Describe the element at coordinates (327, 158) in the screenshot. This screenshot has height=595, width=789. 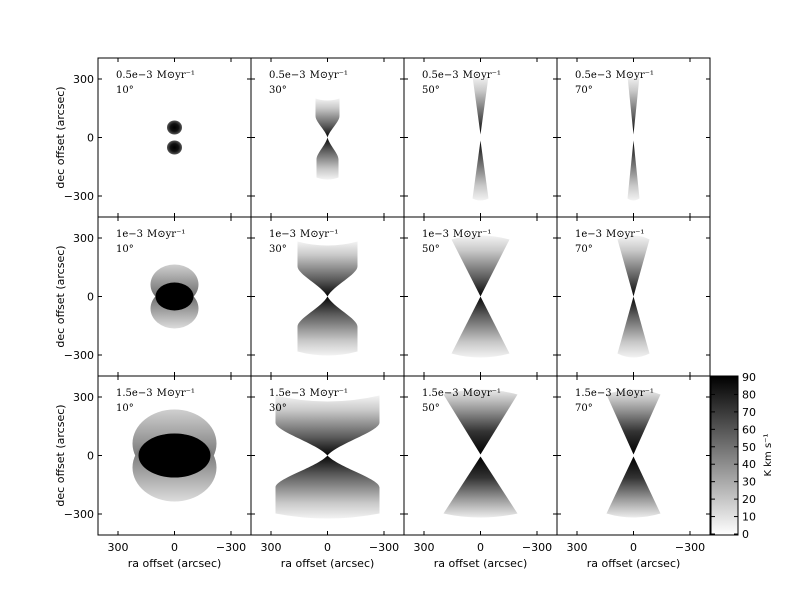
I see `panel-r1-c2-lobe-bottom` at that location.